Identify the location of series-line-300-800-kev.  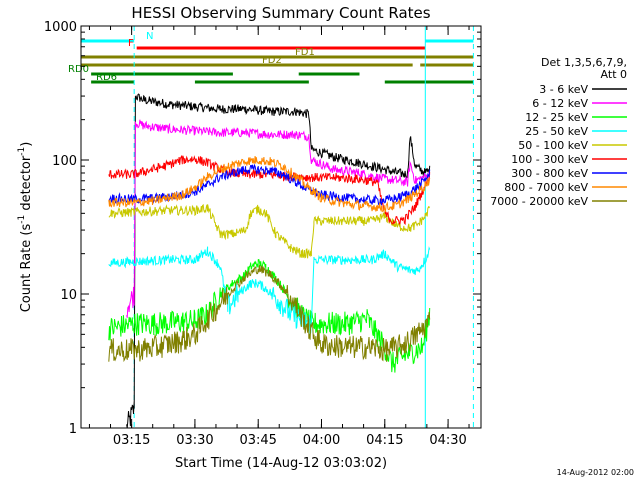
(269, 185).